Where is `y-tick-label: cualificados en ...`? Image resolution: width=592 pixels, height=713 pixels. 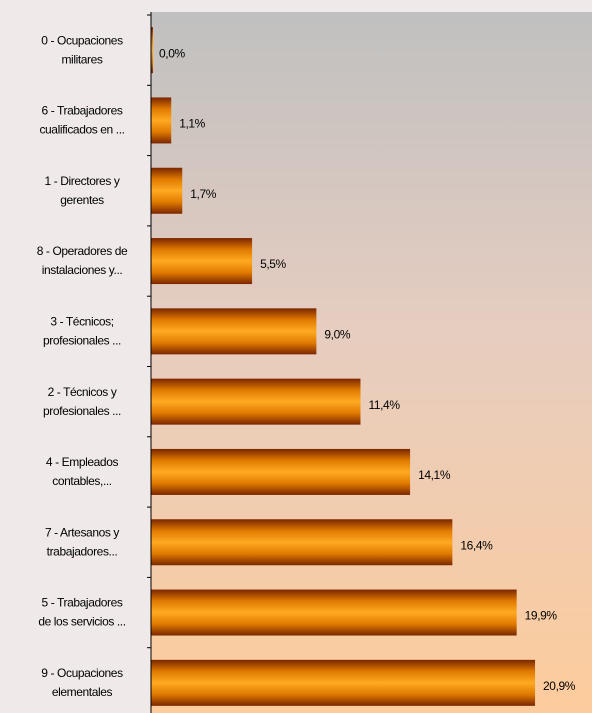 y-tick-label: cualificados en ... is located at coordinates (81, 130).